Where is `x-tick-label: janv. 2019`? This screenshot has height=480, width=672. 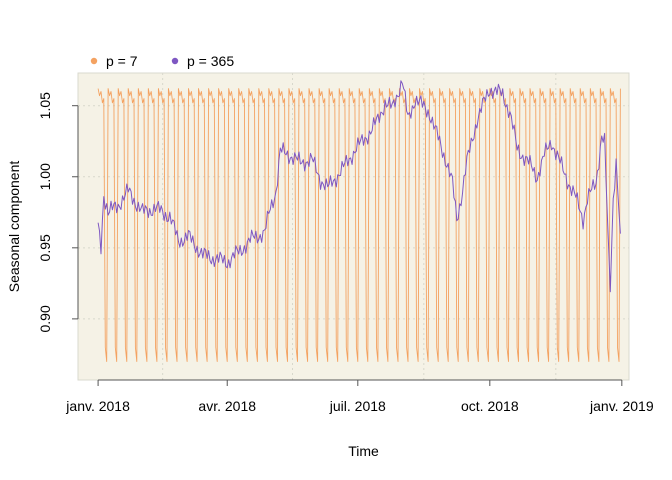
x-tick-label: janv. 2019 is located at coordinates (621, 406).